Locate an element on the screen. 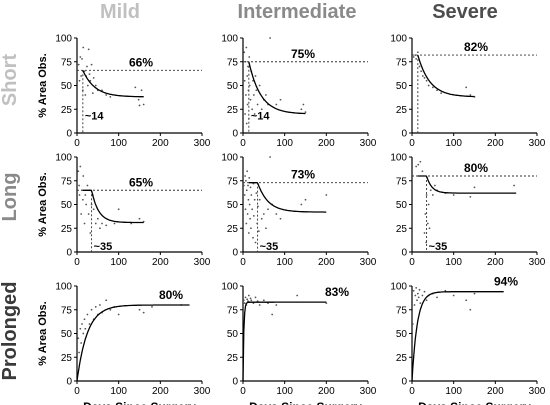 Image resolution: width=550 pixels, height=405 pixels. row-title-long: Long is located at coordinates (10, 197).